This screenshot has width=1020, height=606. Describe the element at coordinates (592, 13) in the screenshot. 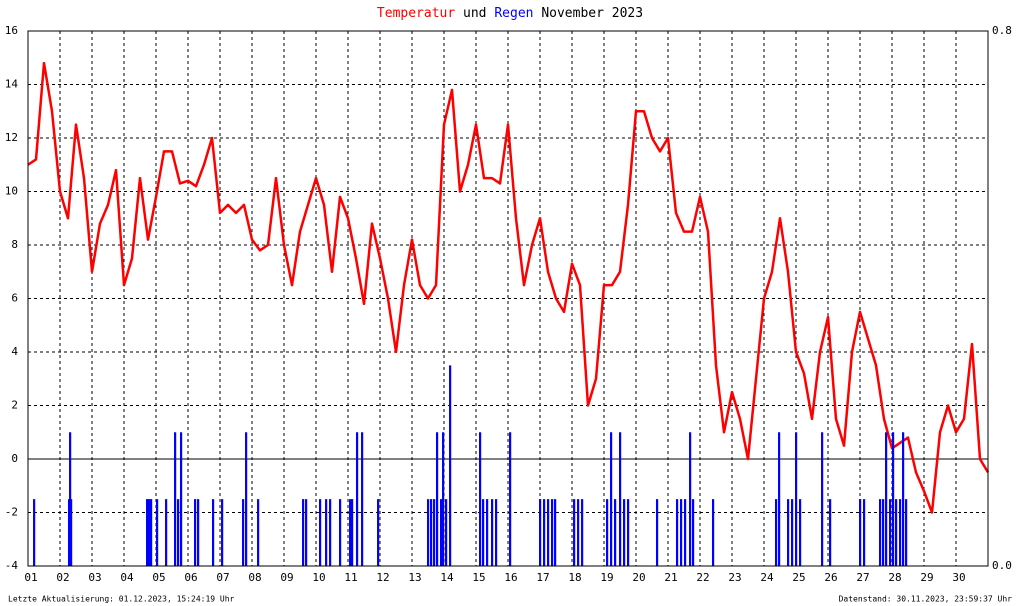

I see `title-part: November 2023` at that location.